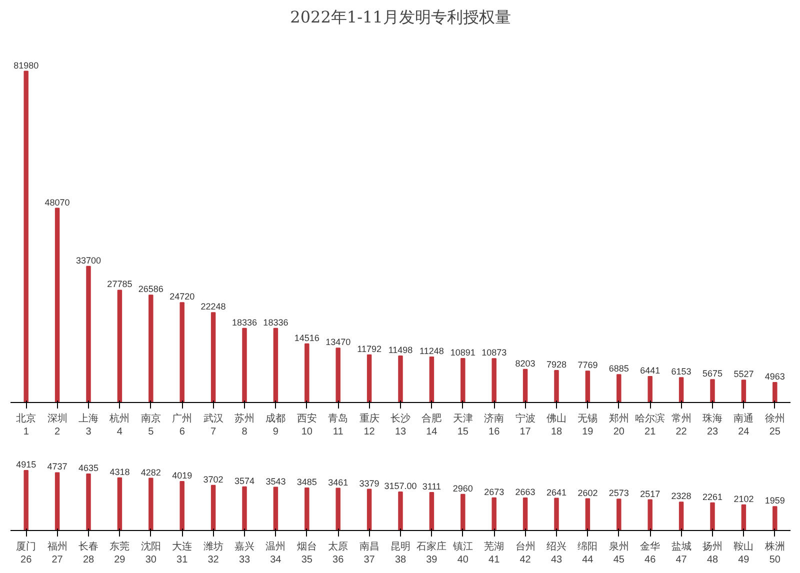 Image resolution: width=800 pixels, height=573 pixels. What do you see at coordinates (400, 485) in the screenshot?
I see `data-label: 3157.00` at bounding box center [400, 485].